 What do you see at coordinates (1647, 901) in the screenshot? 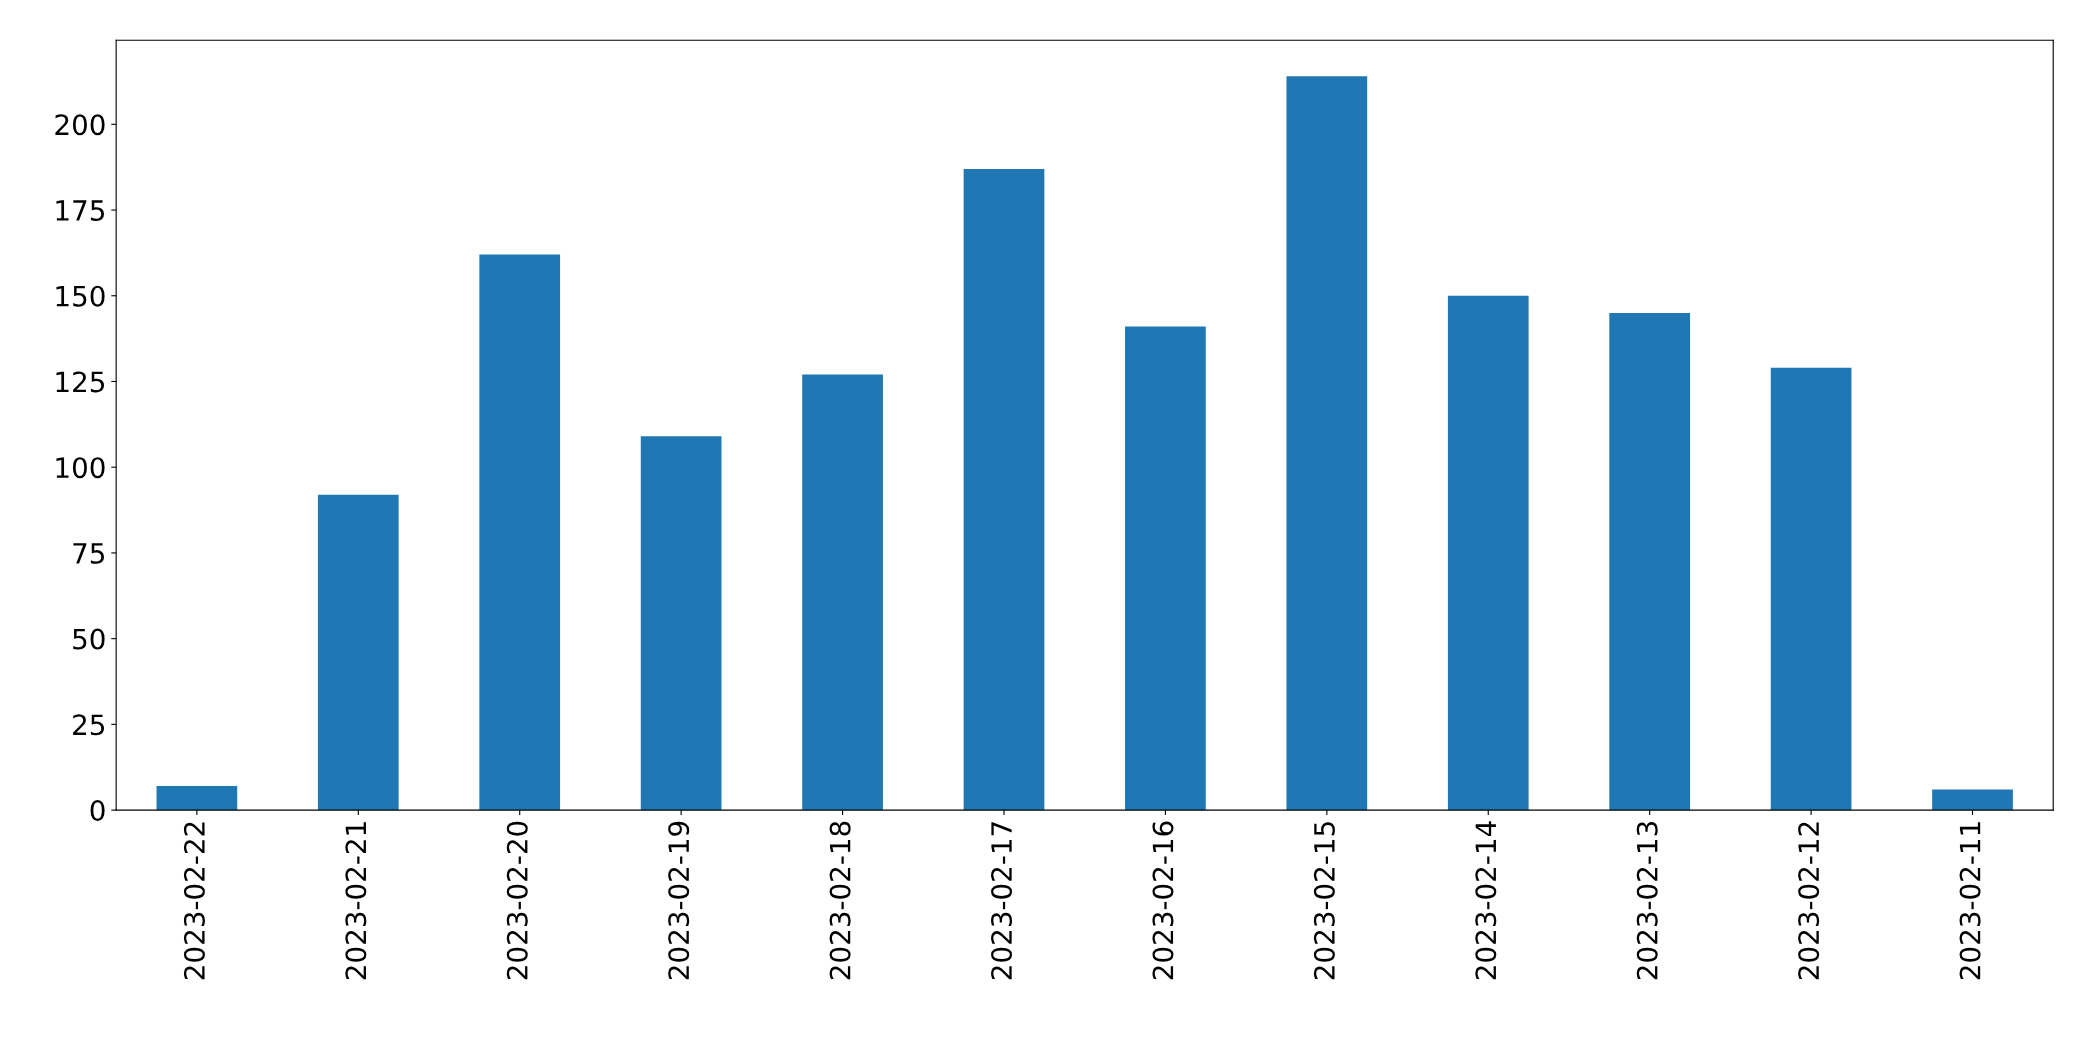
I see `x-tick-label: 2023-02-13` at bounding box center [1647, 901].